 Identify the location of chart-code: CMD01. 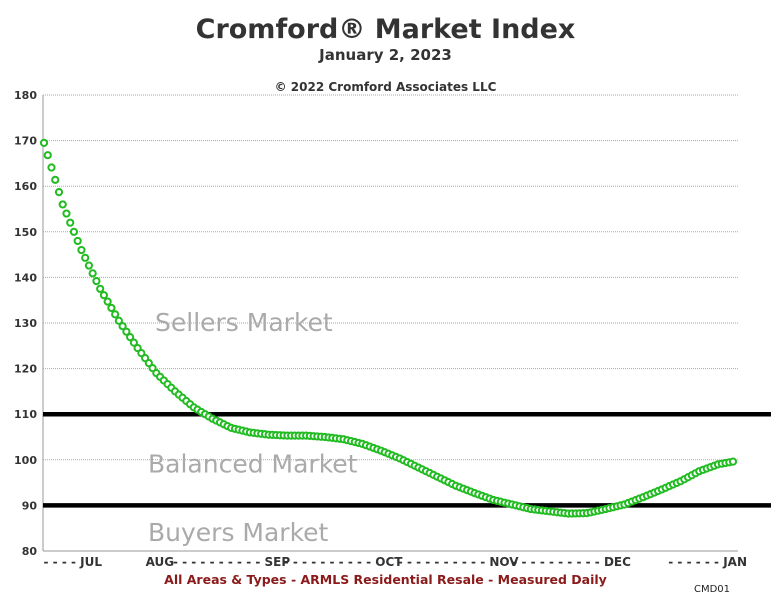
(712, 589).